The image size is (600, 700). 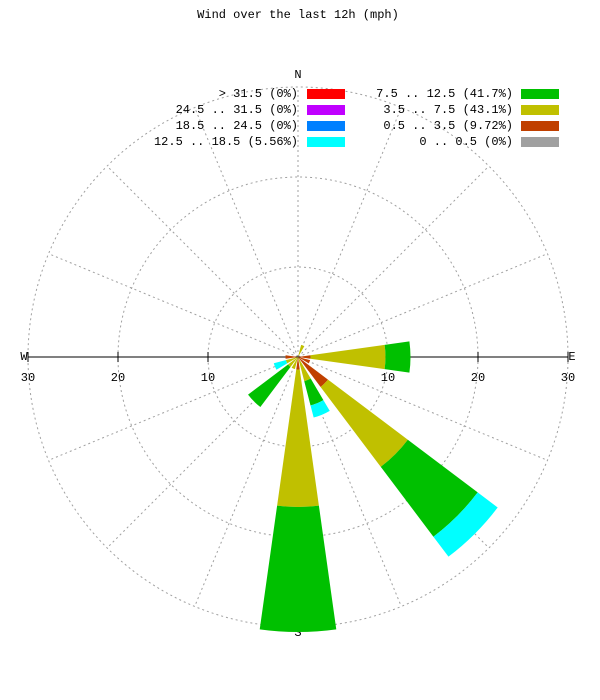 What do you see at coordinates (298, 15) in the screenshot?
I see `chart-title: Wind over the last 12h (mph)` at bounding box center [298, 15].